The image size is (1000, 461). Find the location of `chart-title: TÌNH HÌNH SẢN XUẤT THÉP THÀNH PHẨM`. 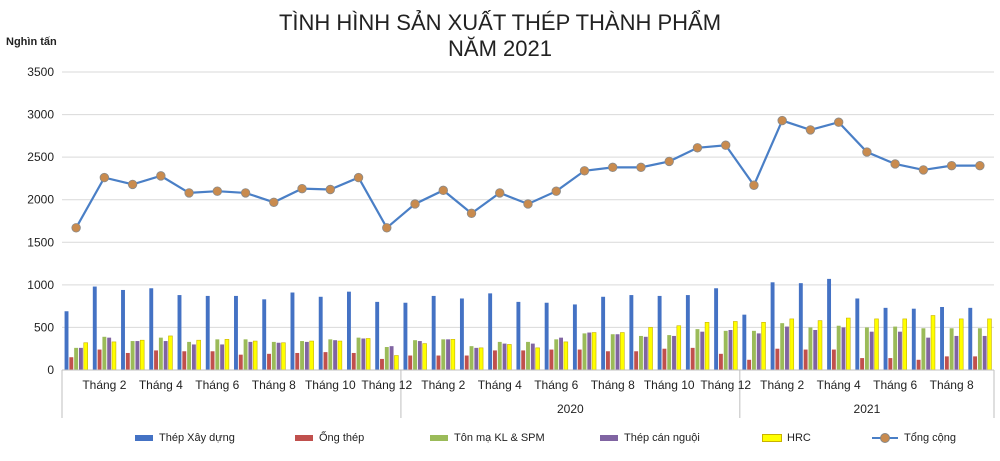

chart-title: TÌNH HÌNH SẢN XUẤT THÉP THÀNH PHẨM is located at coordinates (500, 22).